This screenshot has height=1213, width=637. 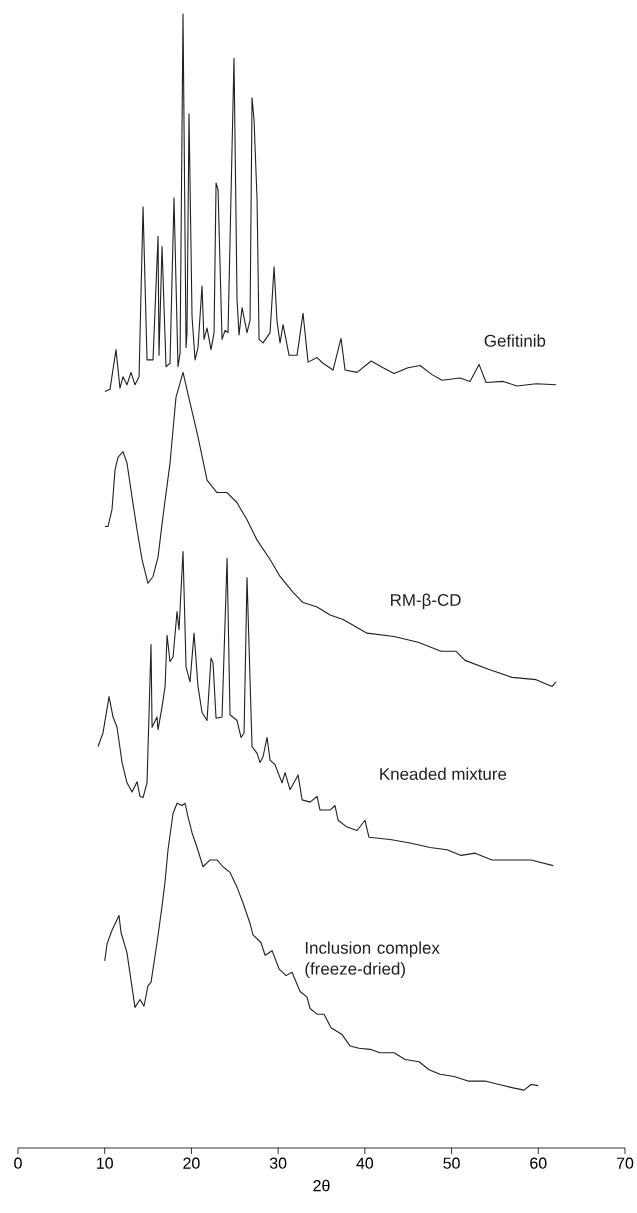 What do you see at coordinates (538, 1163) in the screenshot?
I see `x-tick-label: 60` at bounding box center [538, 1163].